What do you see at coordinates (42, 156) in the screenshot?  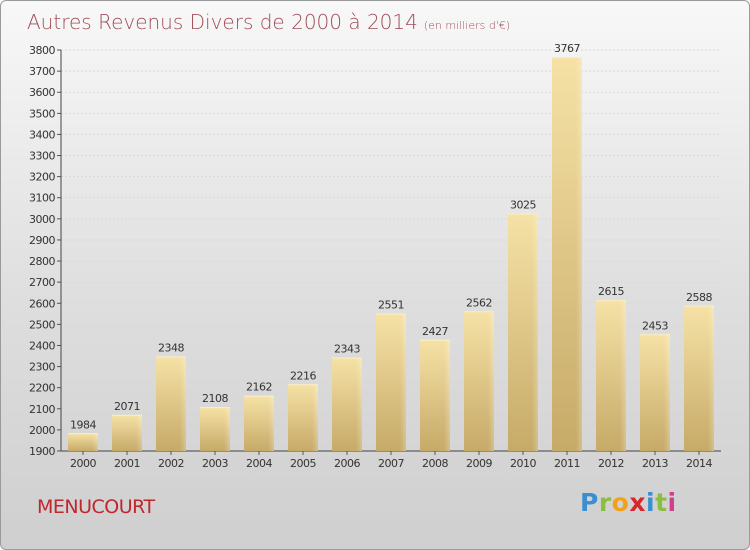 I see `y-tick-label: 3300` at bounding box center [42, 156].